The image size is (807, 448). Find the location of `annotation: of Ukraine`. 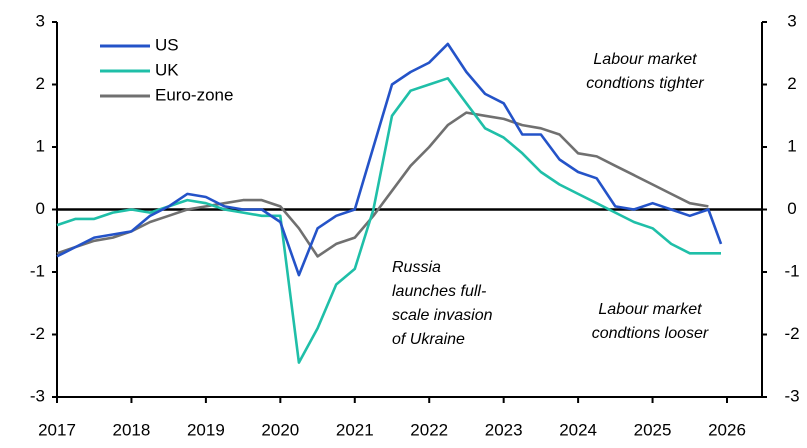

annotation: of Ukraine is located at coordinates (428, 339).